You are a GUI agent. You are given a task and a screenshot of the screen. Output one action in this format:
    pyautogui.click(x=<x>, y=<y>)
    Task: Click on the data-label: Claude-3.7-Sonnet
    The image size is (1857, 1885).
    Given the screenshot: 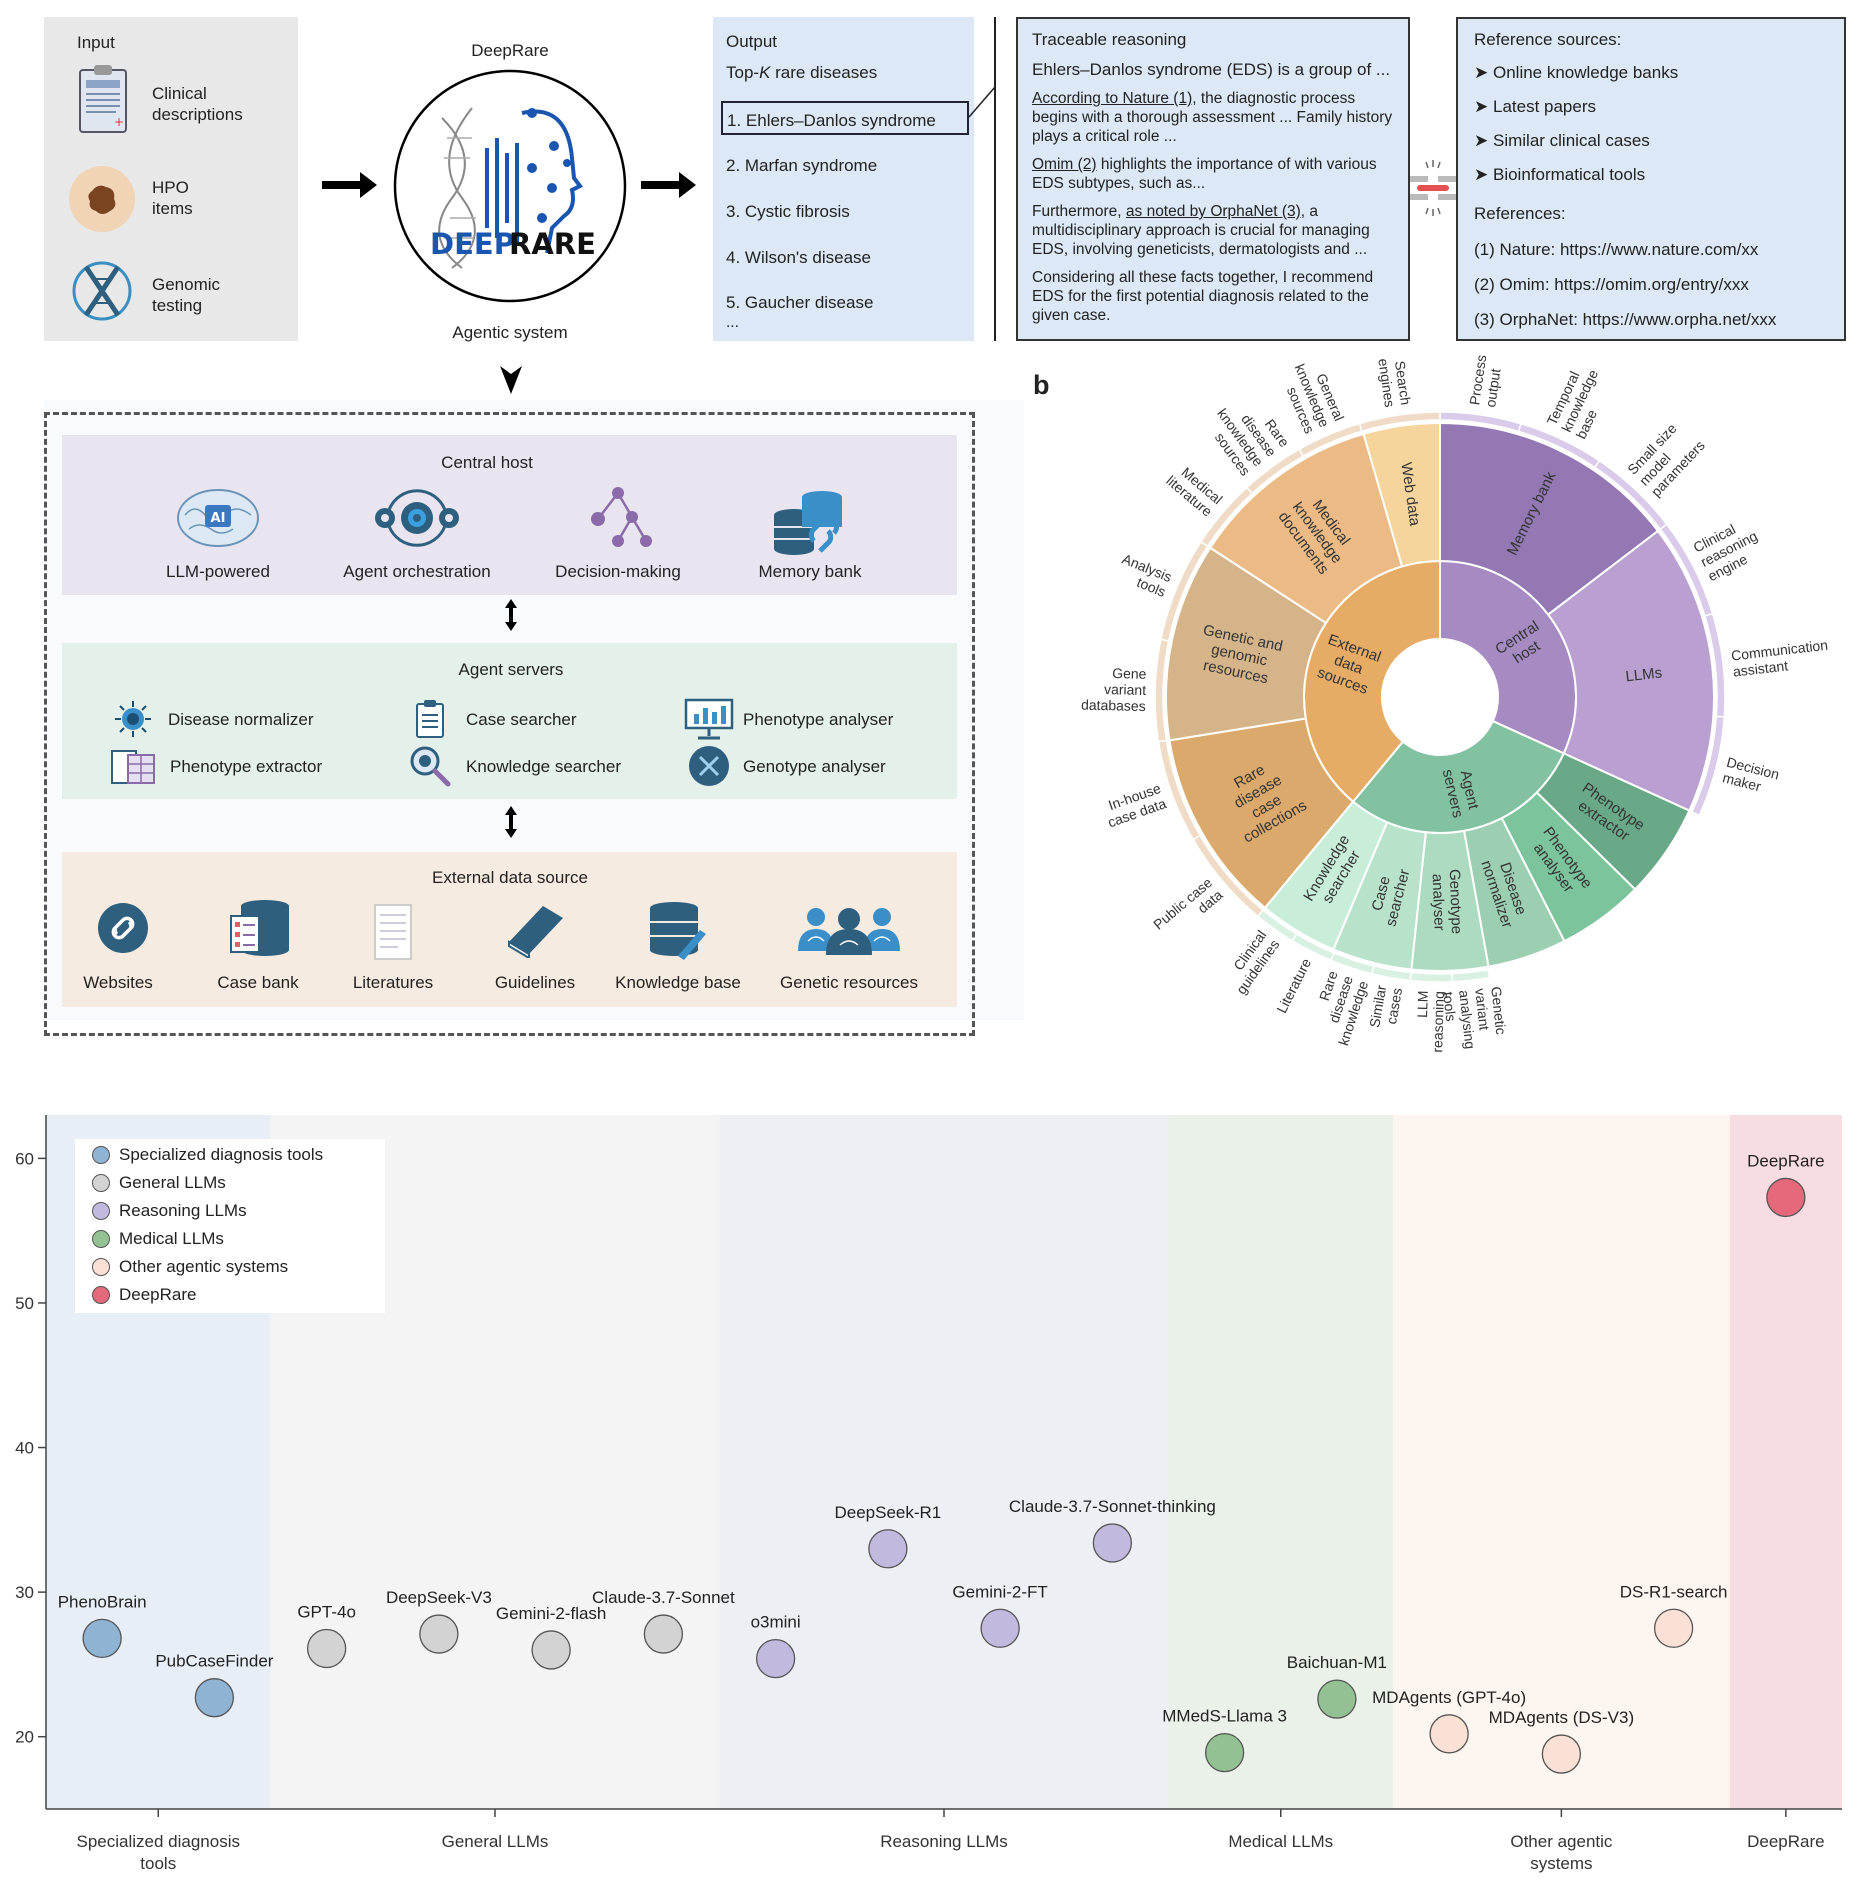 What is the action you would take?
    pyautogui.click(x=663, y=1597)
    